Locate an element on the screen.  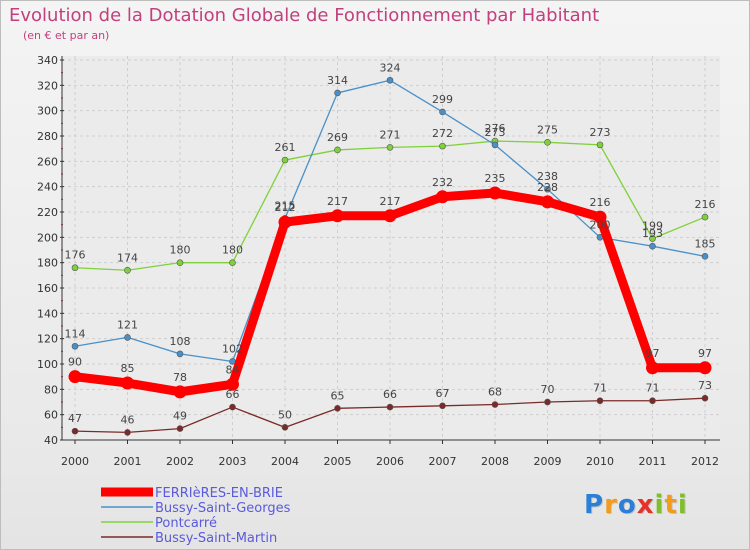
data-label-bussy-saint-georges: 200 is located at coordinates (600, 224).